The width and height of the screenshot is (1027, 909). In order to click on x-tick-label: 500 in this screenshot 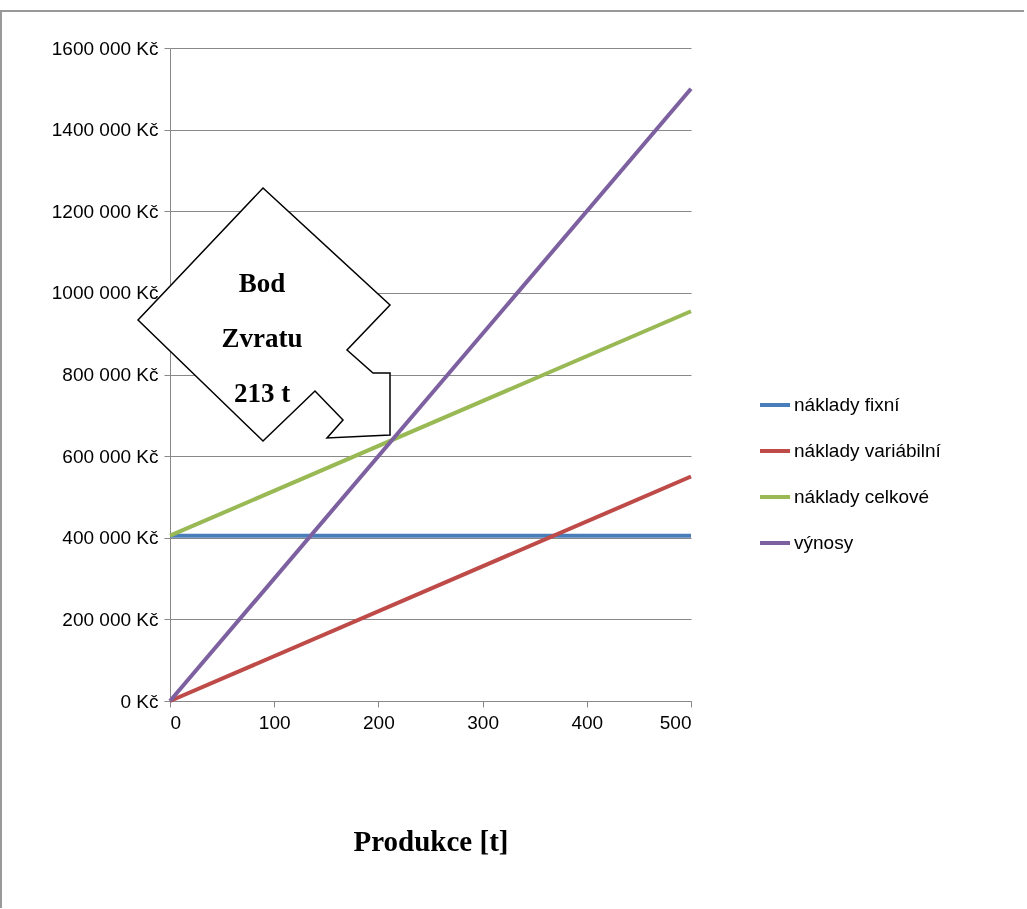, I will do `click(675, 722)`.